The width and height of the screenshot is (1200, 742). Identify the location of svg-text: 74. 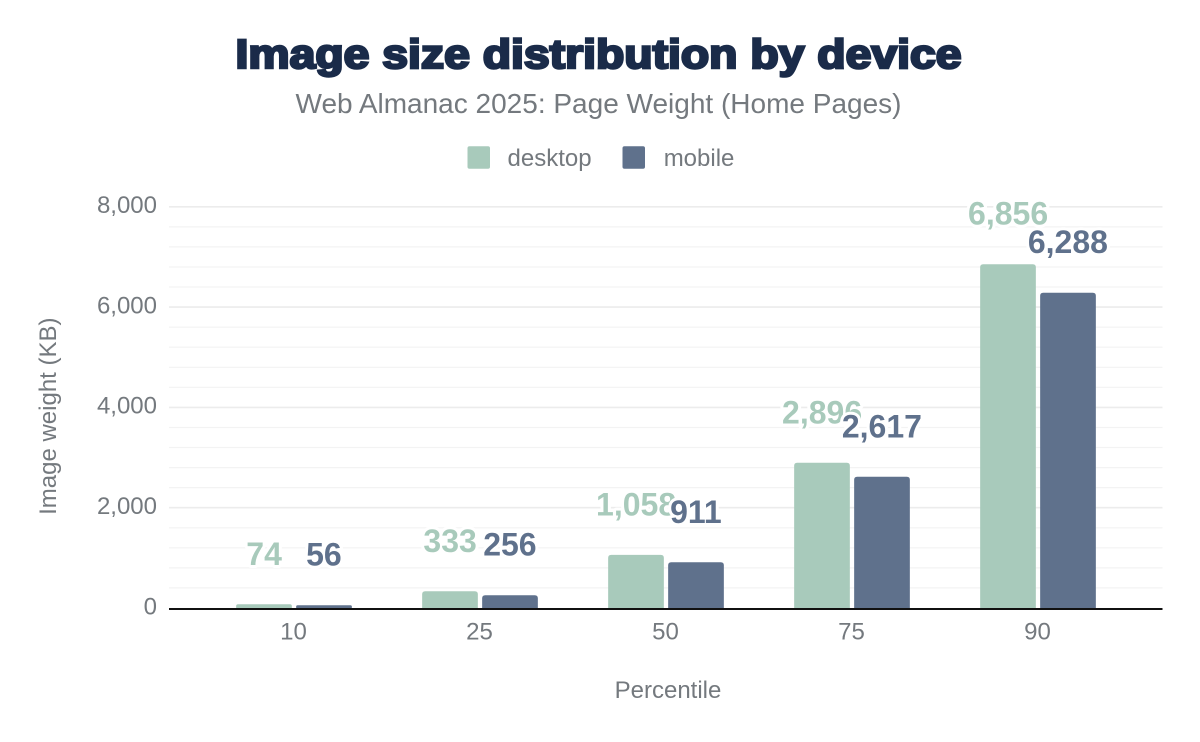
(264, 554).